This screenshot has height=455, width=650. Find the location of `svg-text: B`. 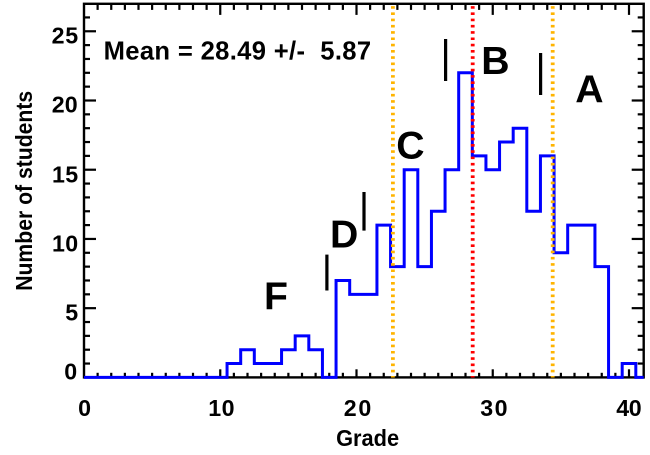

svg-text: B is located at coordinates (495, 61).